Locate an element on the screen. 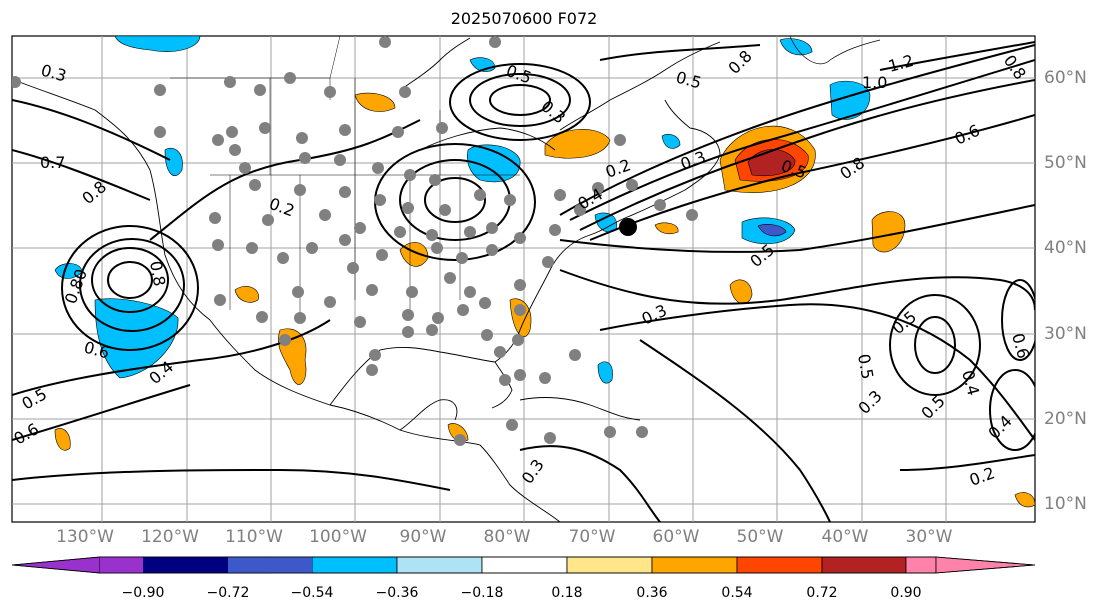 This screenshot has height=615, width=1105. colorbar-tick: −0.18 is located at coordinates (482, 593).